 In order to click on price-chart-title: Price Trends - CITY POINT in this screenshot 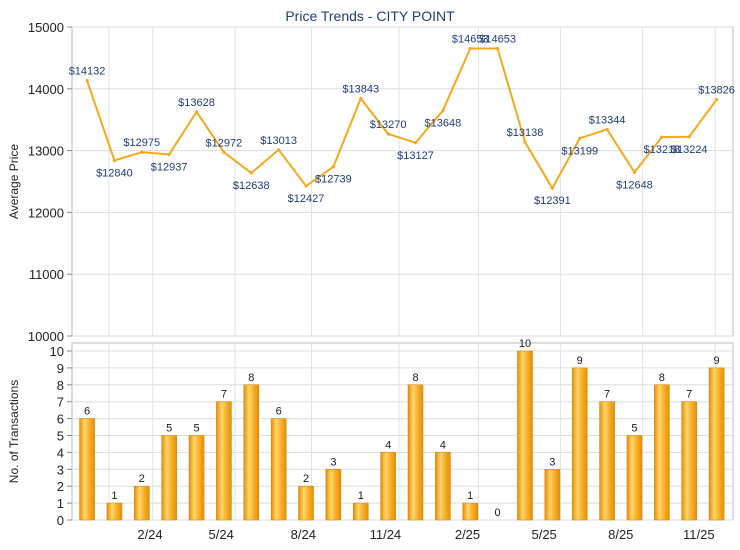, I will do `click(370, 16)`.